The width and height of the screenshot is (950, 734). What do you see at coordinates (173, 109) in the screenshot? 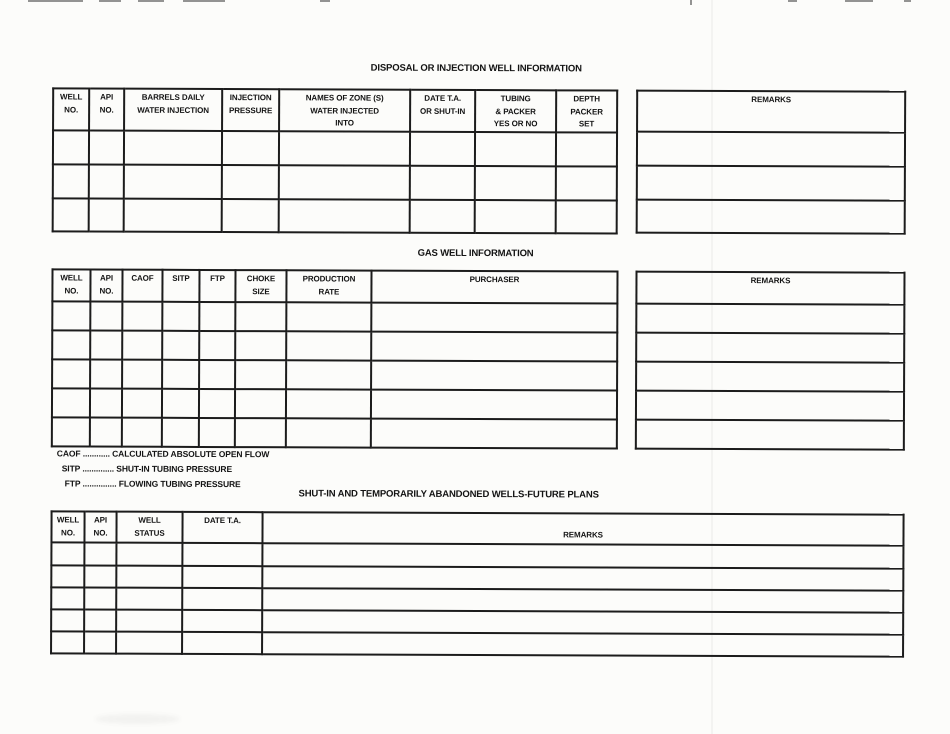
I see `col-header-barrels-daily: BARRELS DAILY WATER INJECTION` at bounding box center [173, 109].